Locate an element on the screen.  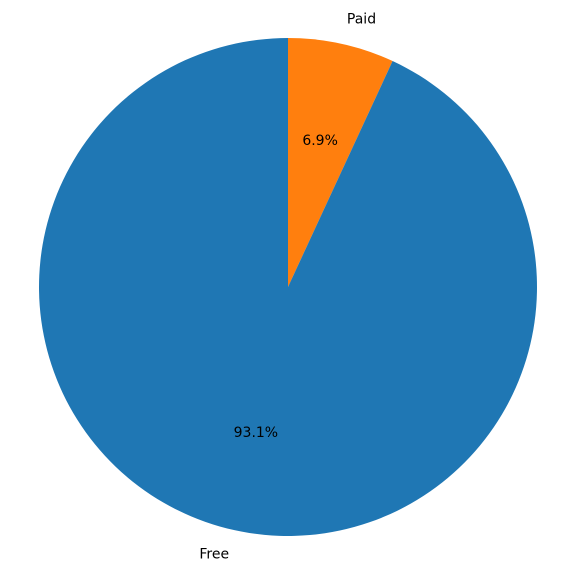
slice-label-paid: Paid is located at coordinates (361, 20).